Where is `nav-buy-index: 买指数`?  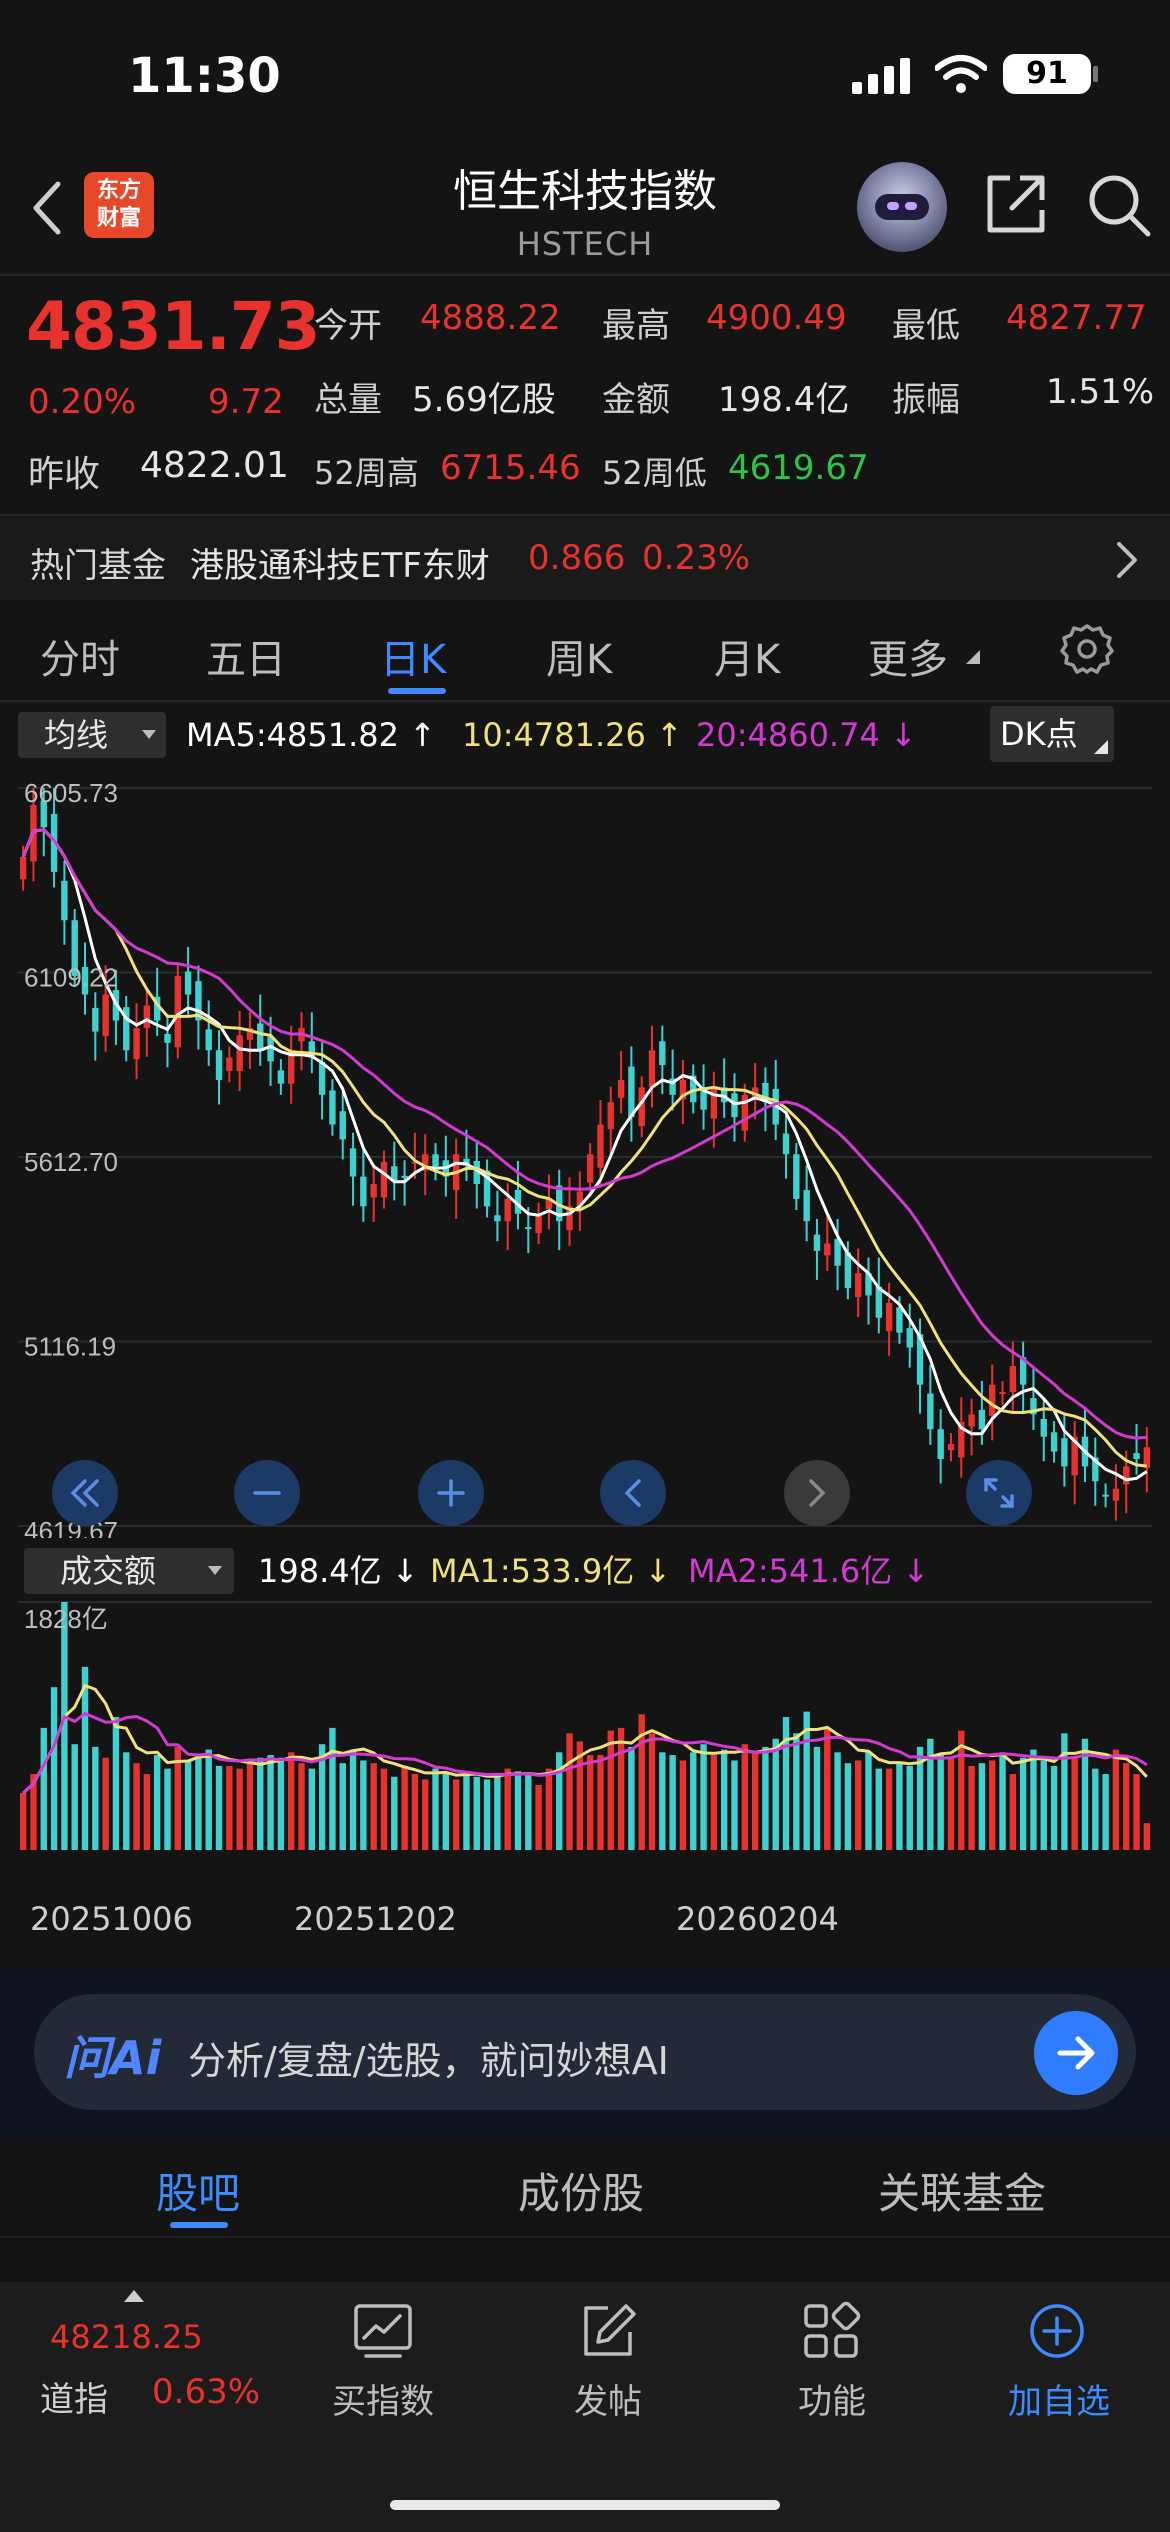
nav-buy-index: 买指数 is located at coordinates (383, 2402).